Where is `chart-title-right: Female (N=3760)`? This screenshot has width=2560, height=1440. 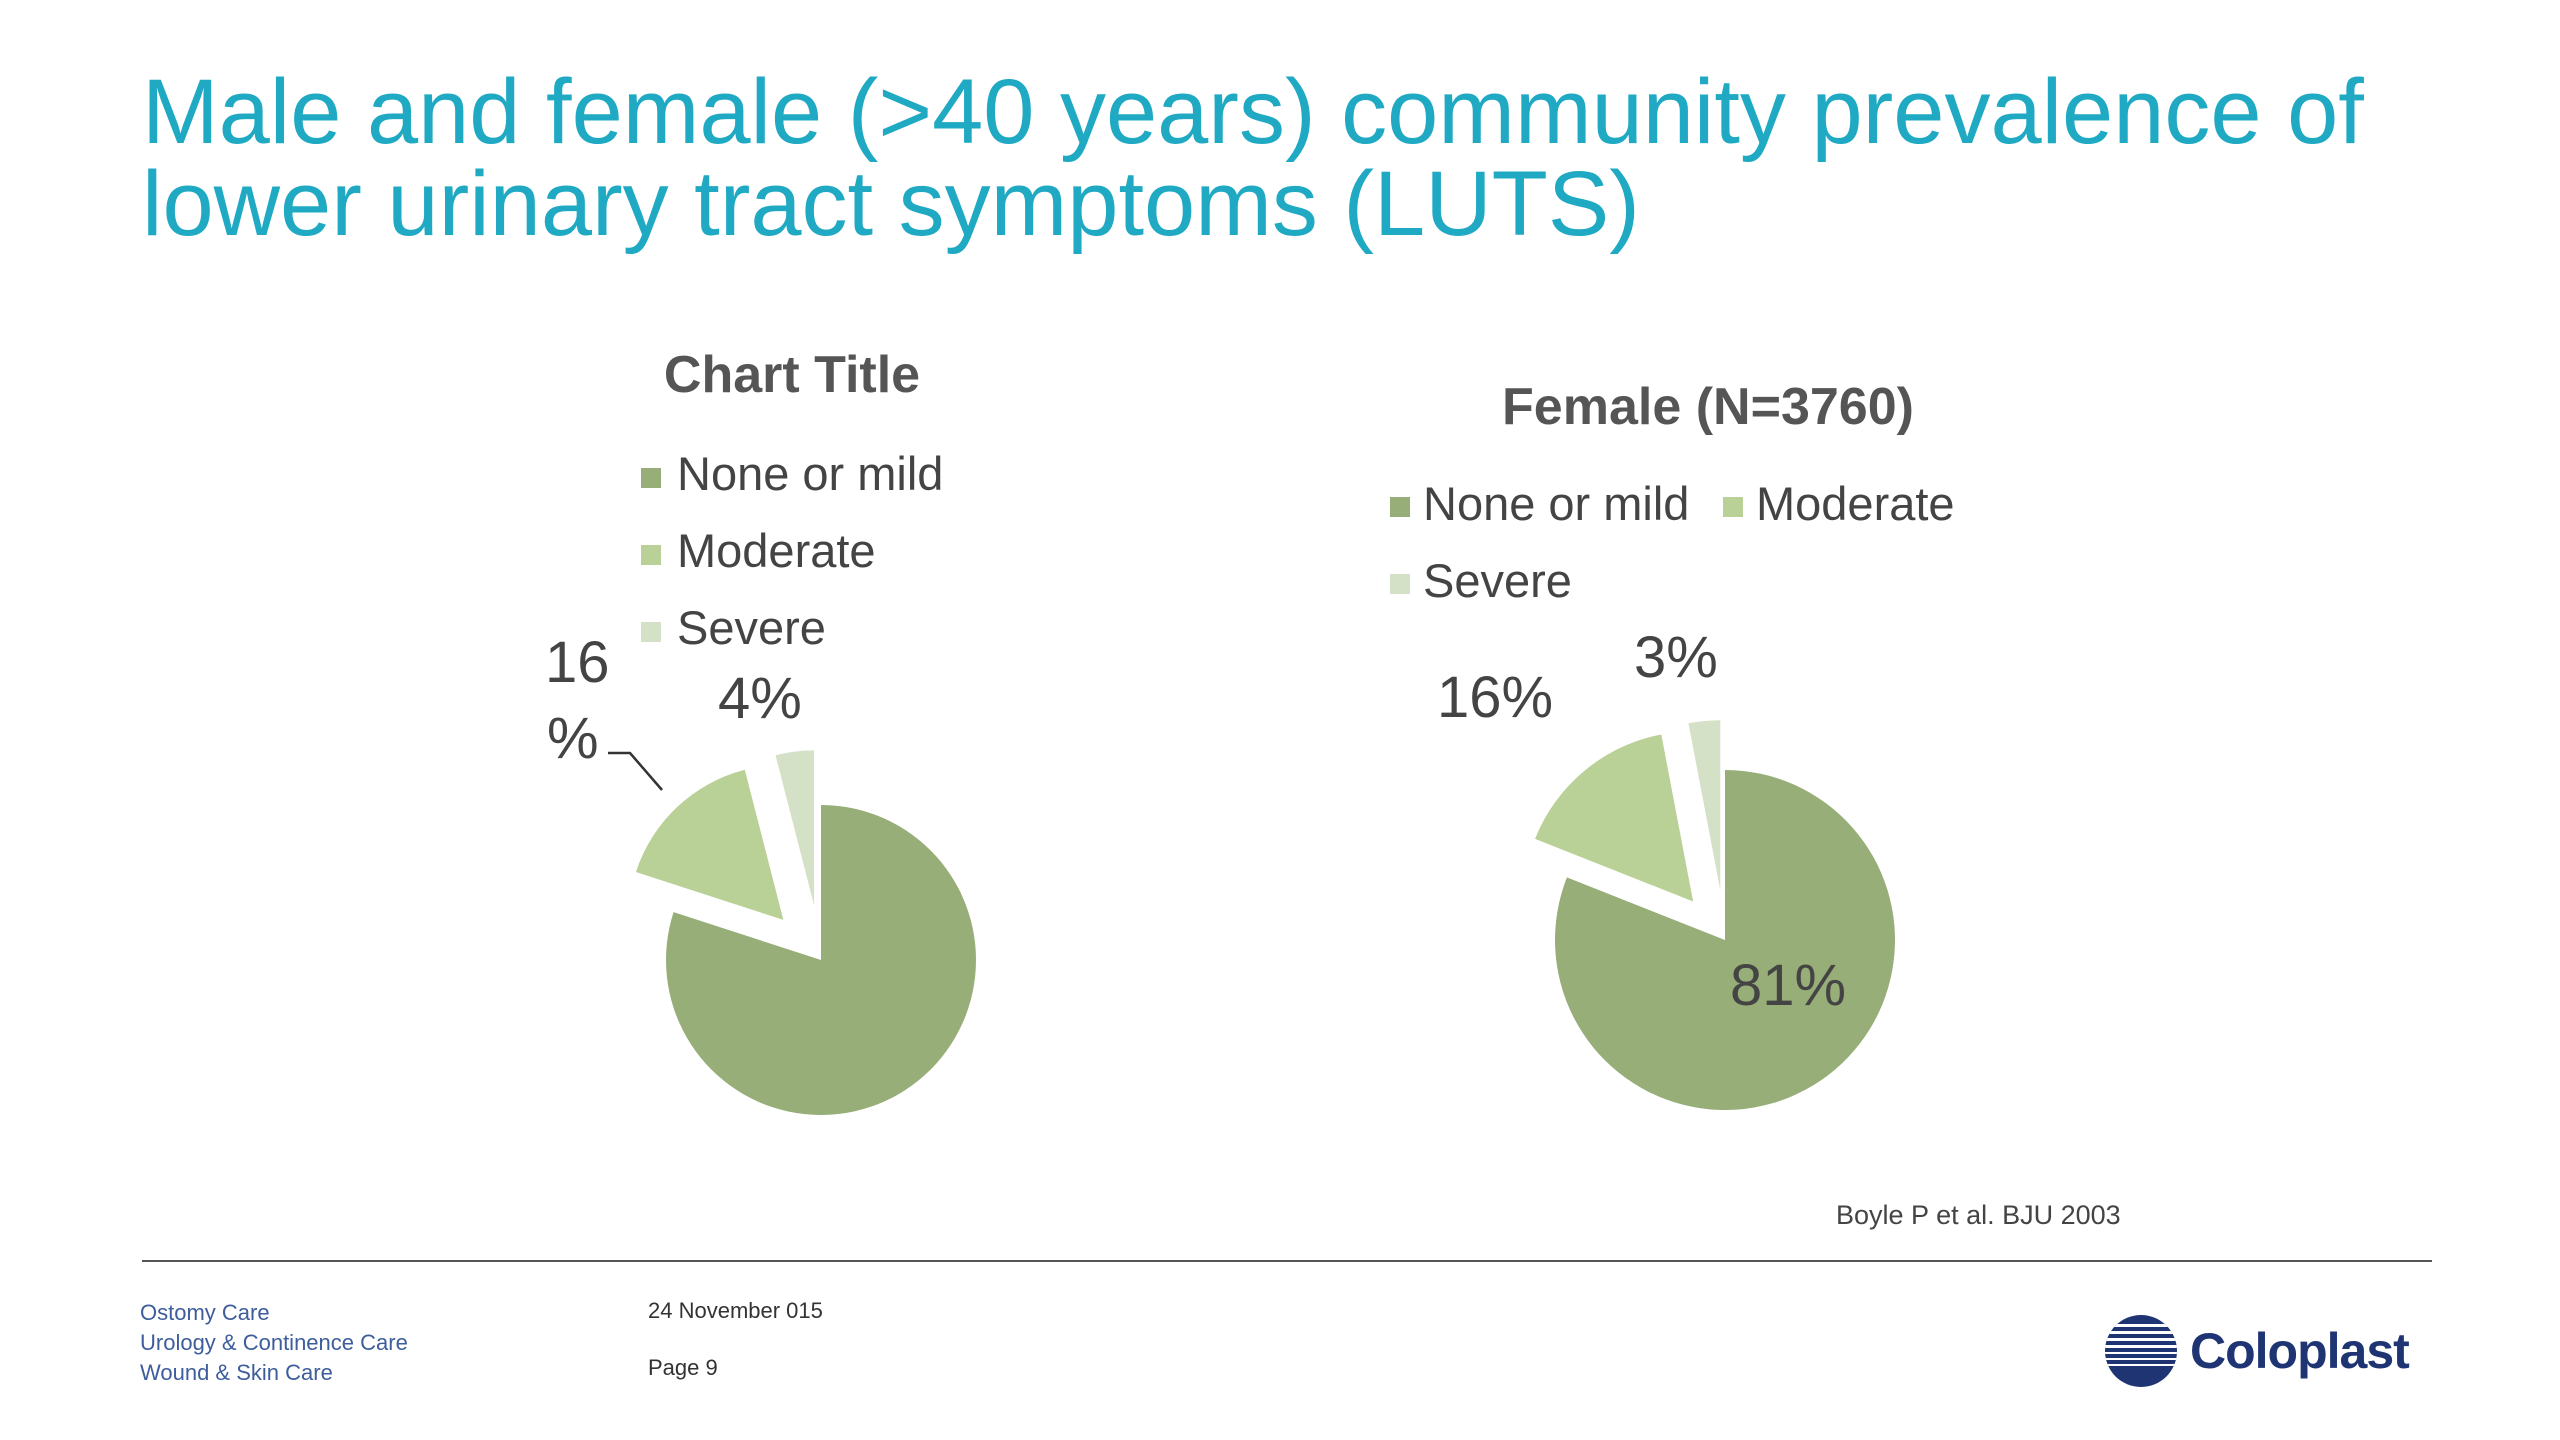
chart-title-right: Female (N=3760) is located at coordinates (1708, 407).